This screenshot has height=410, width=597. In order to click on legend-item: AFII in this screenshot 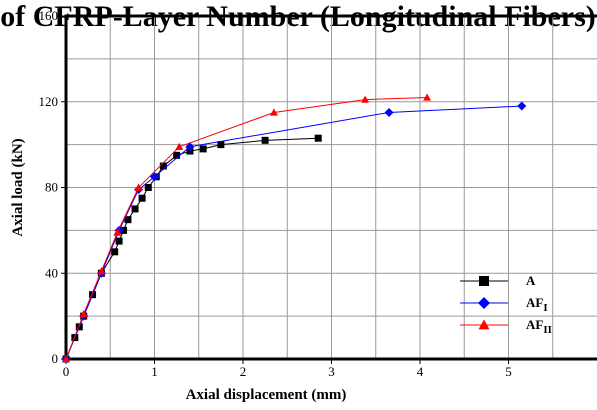, I will do `click(506, 326)`.